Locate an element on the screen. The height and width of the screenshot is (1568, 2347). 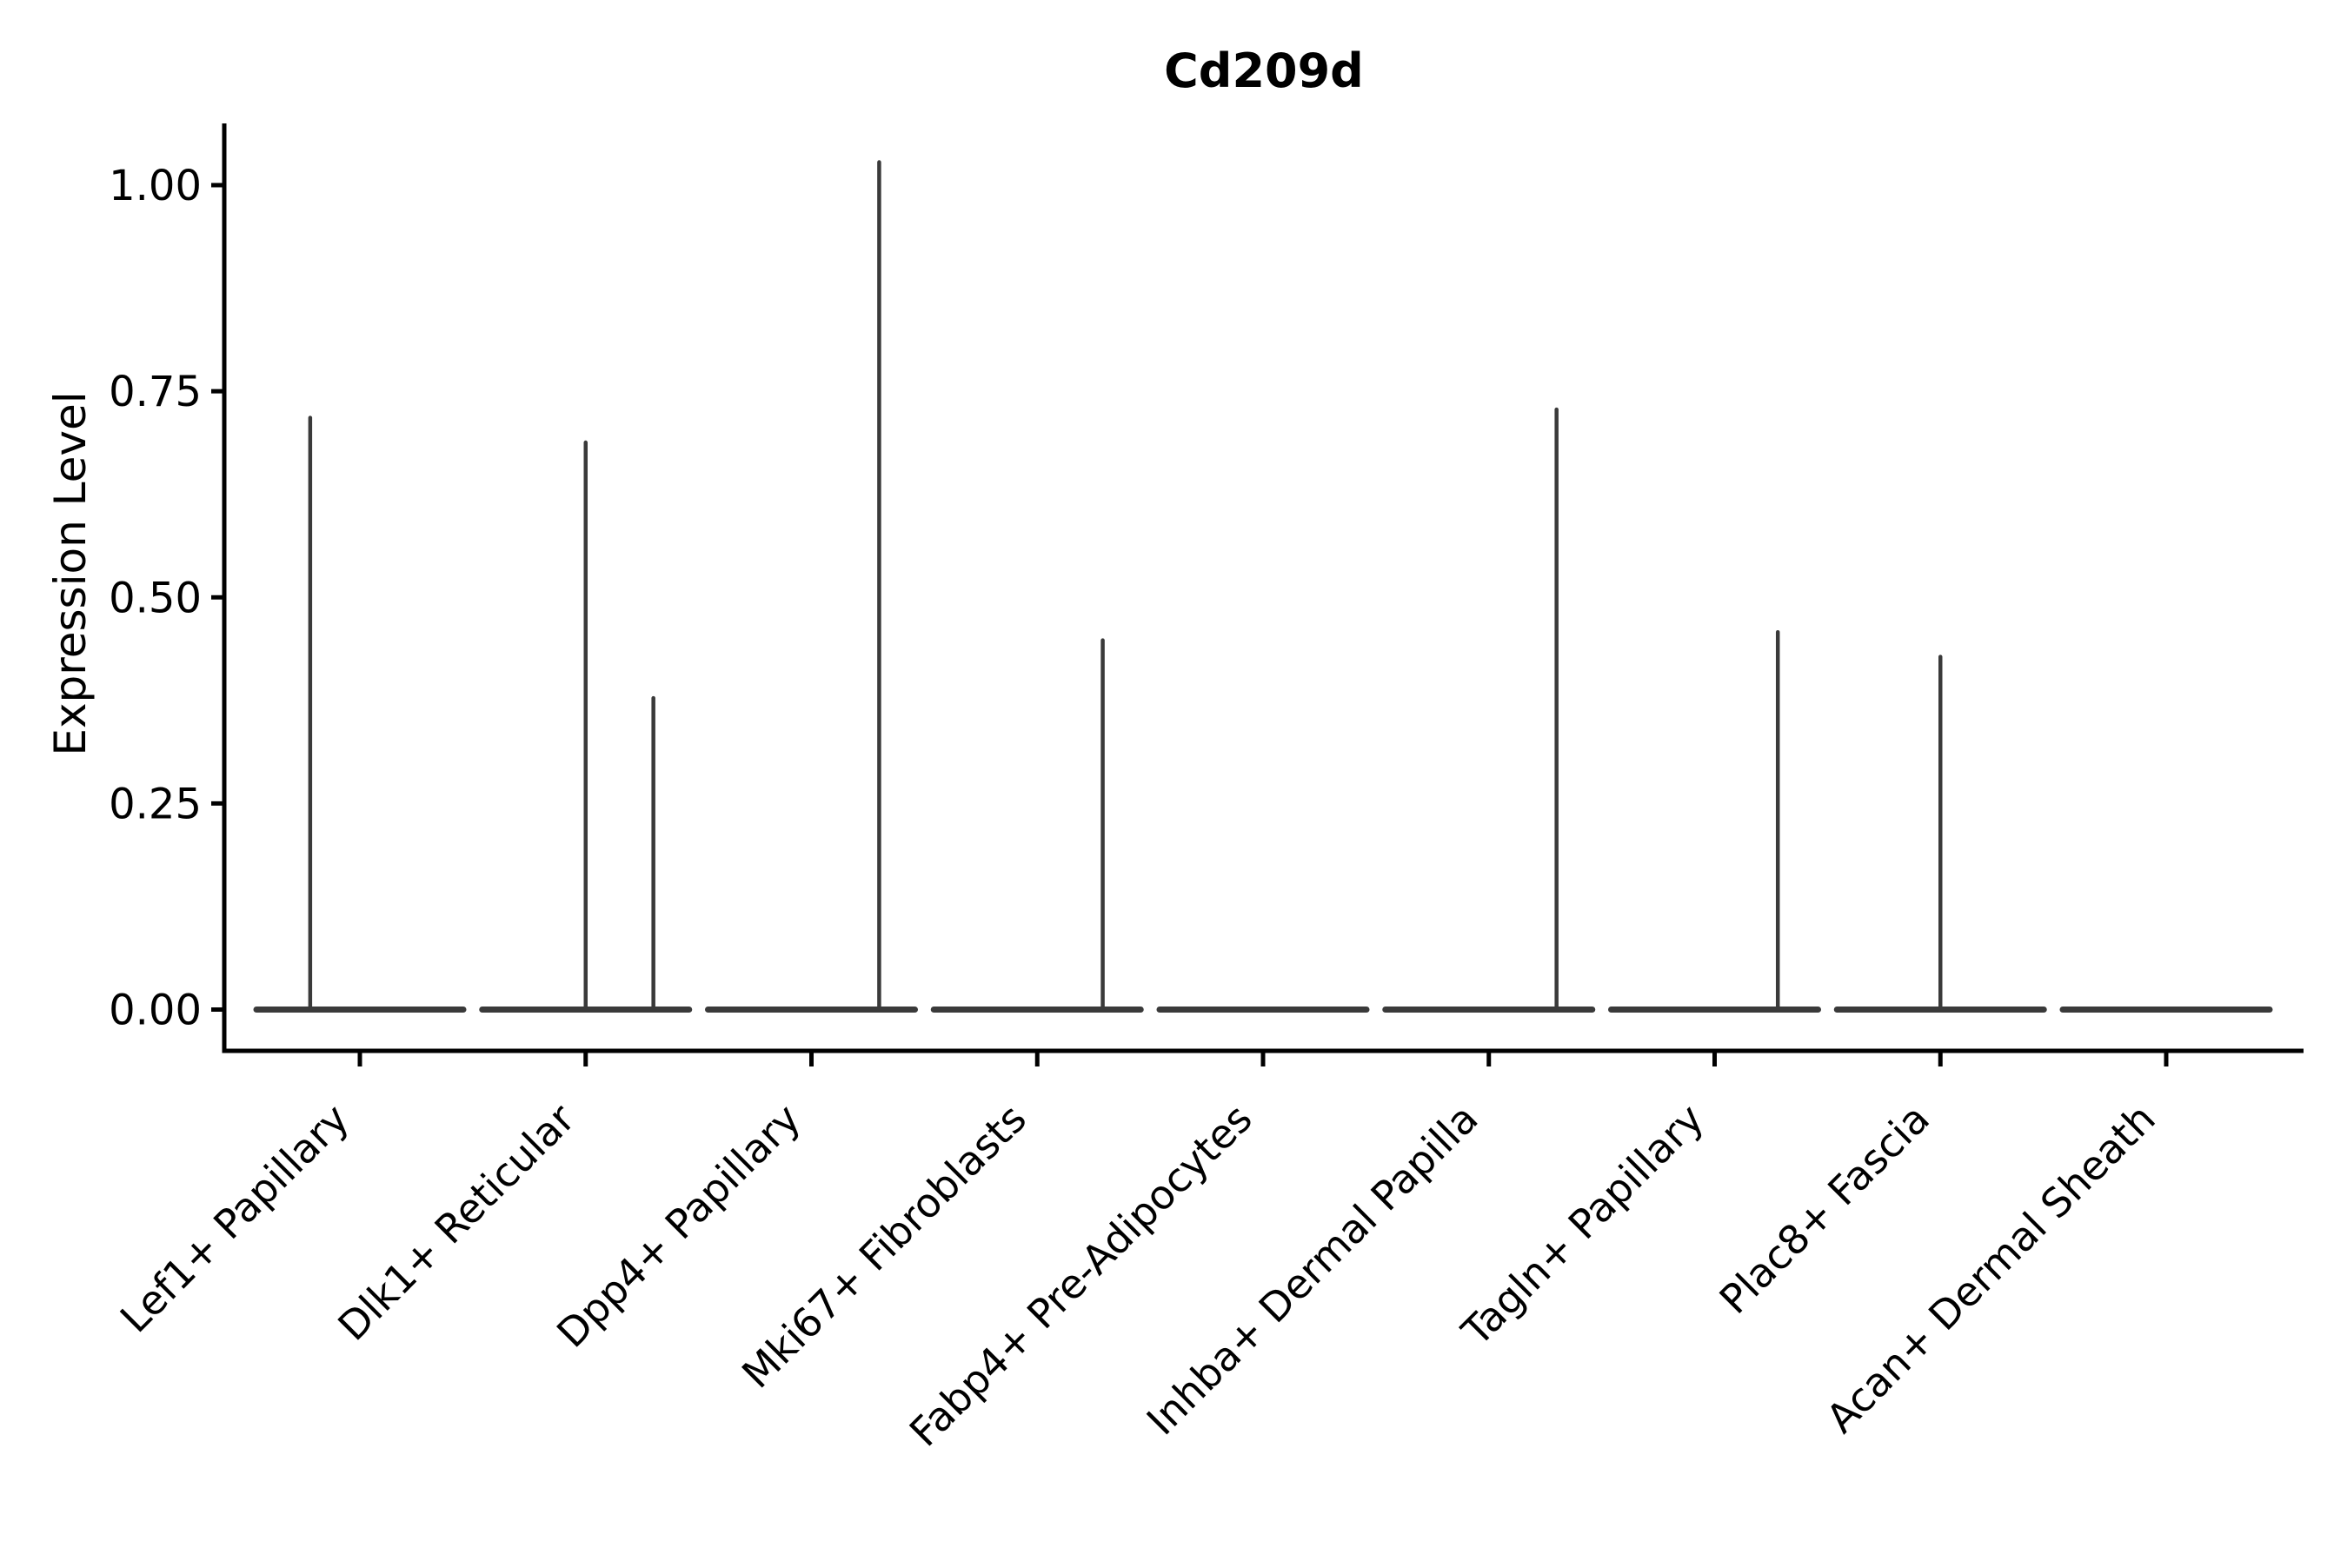
y-axis-label: Expression Level is located at coordinates (70, 573).